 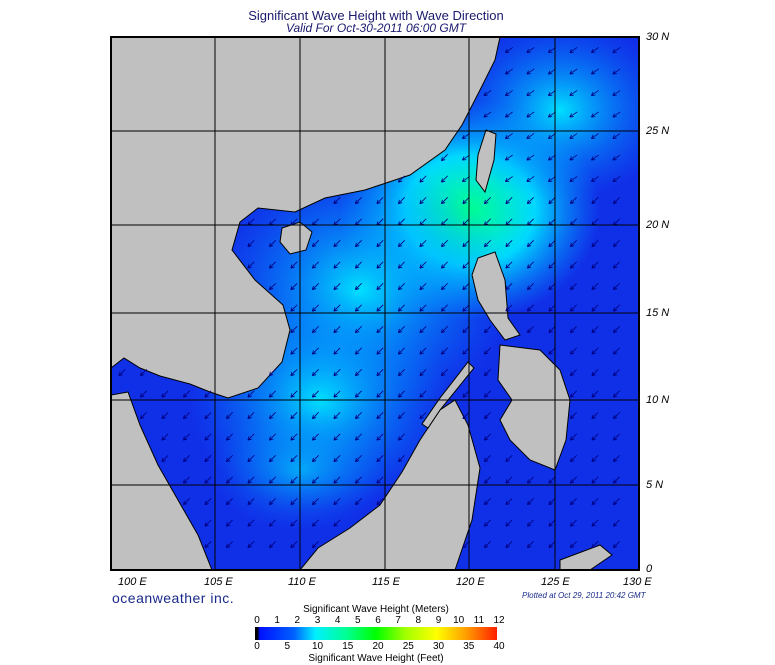 I want to click on land-luzon, so click(x=496, y=296).